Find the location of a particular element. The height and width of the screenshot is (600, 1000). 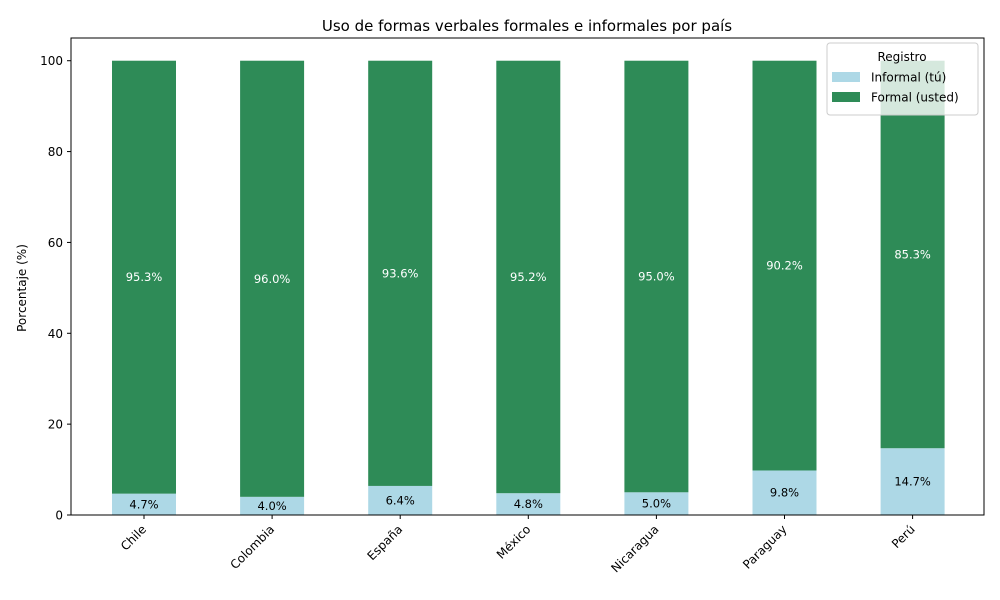

x-tick-label-0: Chile is located at coordinates (133, 537).